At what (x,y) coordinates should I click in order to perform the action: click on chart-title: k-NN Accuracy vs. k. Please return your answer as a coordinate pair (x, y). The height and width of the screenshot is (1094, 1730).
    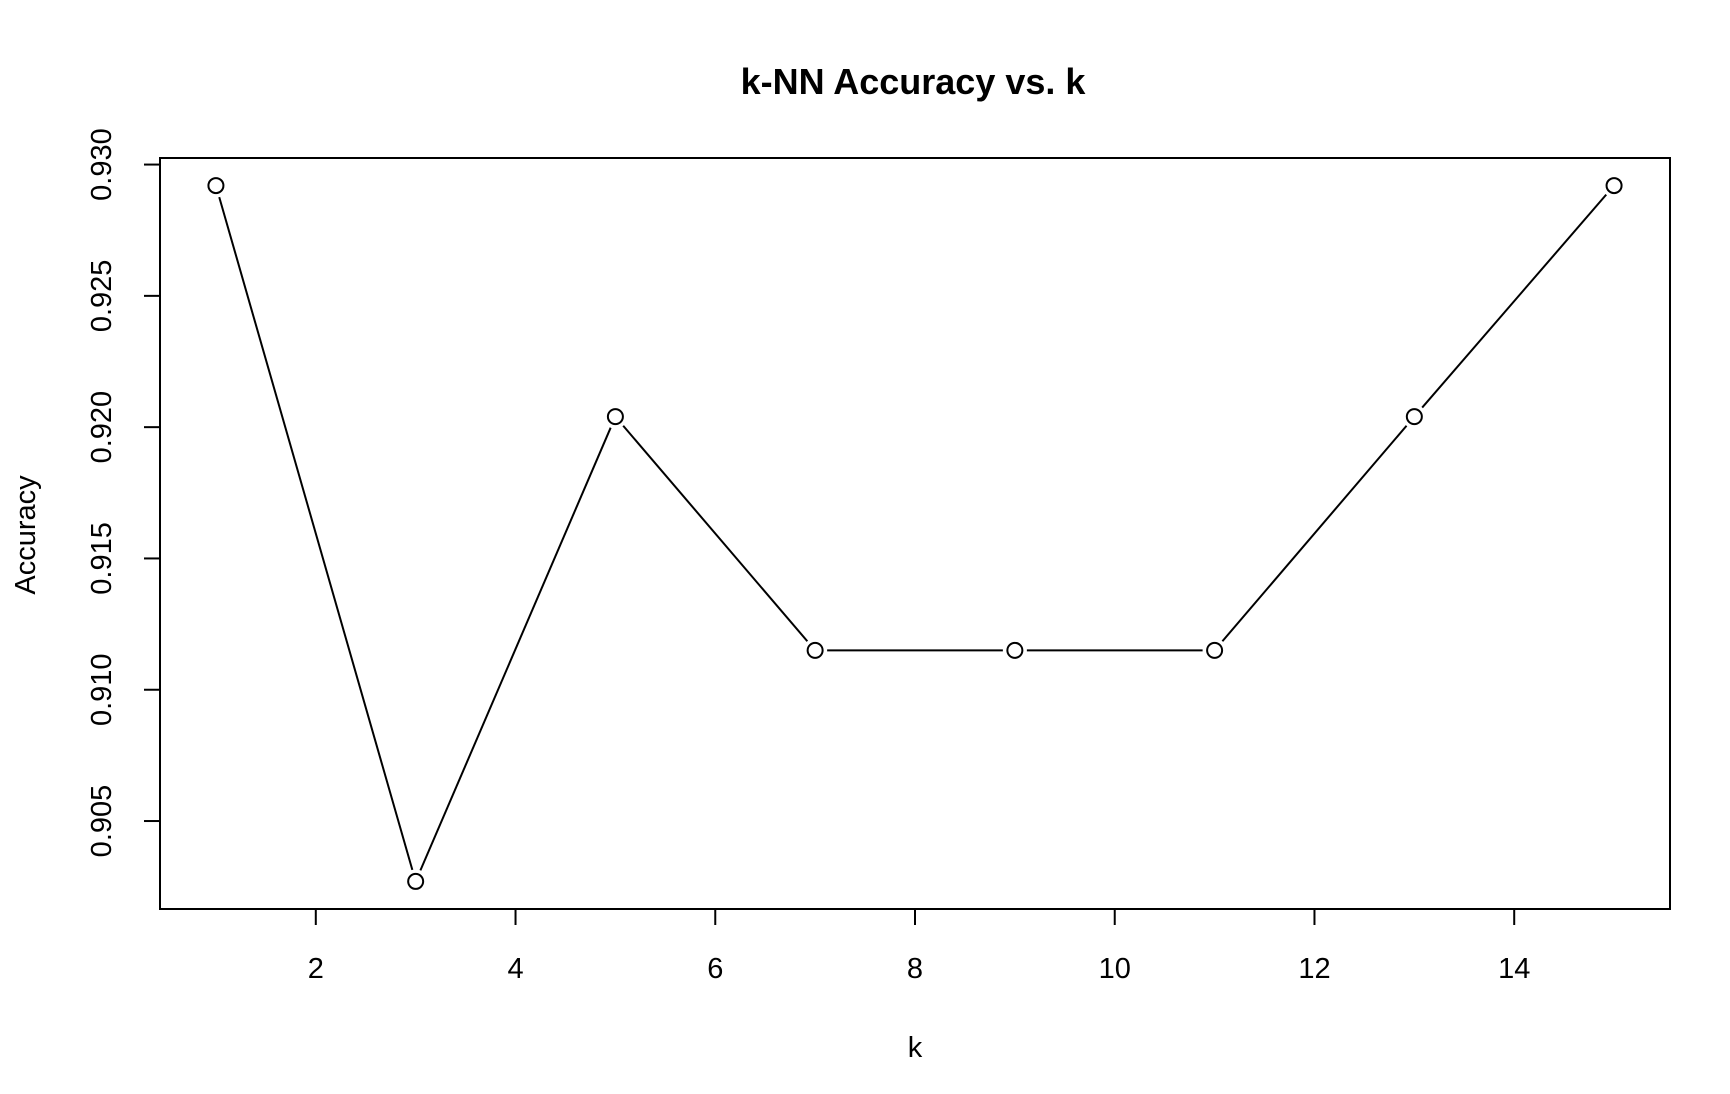
    Looking at the image, I should click on (914, 81).